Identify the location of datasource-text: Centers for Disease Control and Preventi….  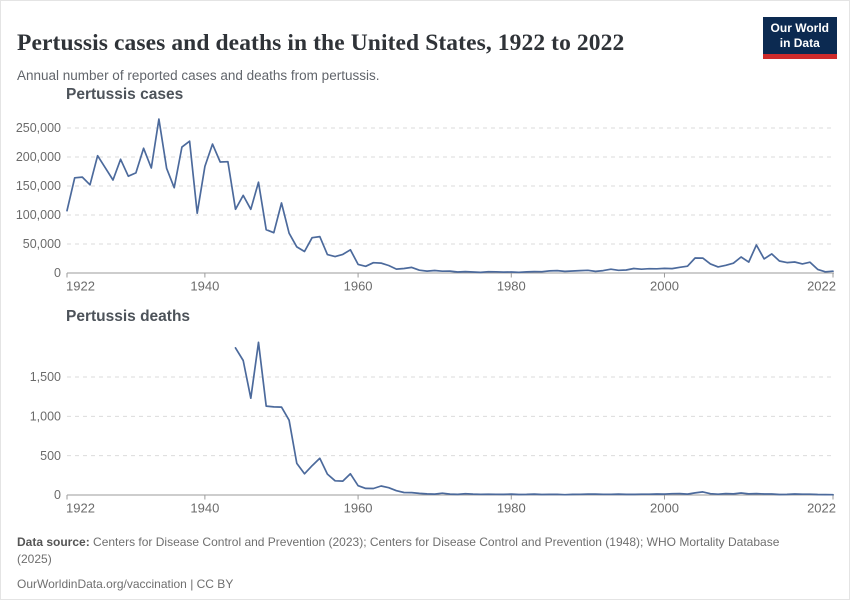
(398, 551).